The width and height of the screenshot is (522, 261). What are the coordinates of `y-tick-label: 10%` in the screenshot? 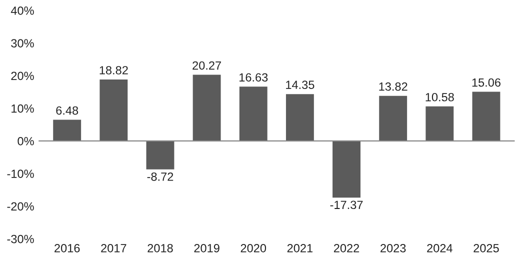 It's located at (23, 108).